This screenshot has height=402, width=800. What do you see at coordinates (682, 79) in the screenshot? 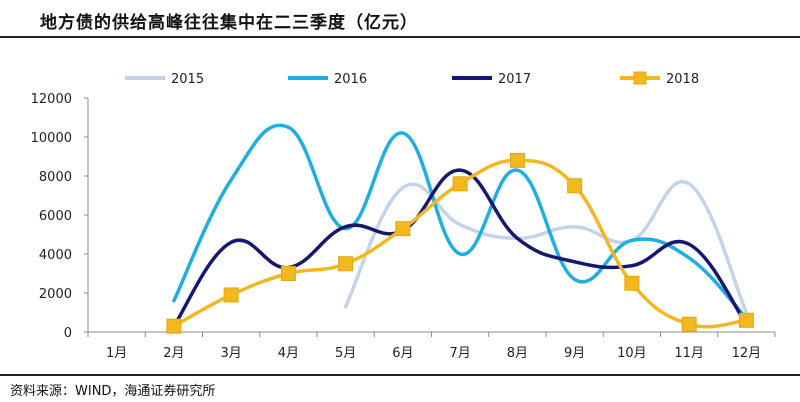
I see `legend-label: 2018` at bounding box center [682, 79].